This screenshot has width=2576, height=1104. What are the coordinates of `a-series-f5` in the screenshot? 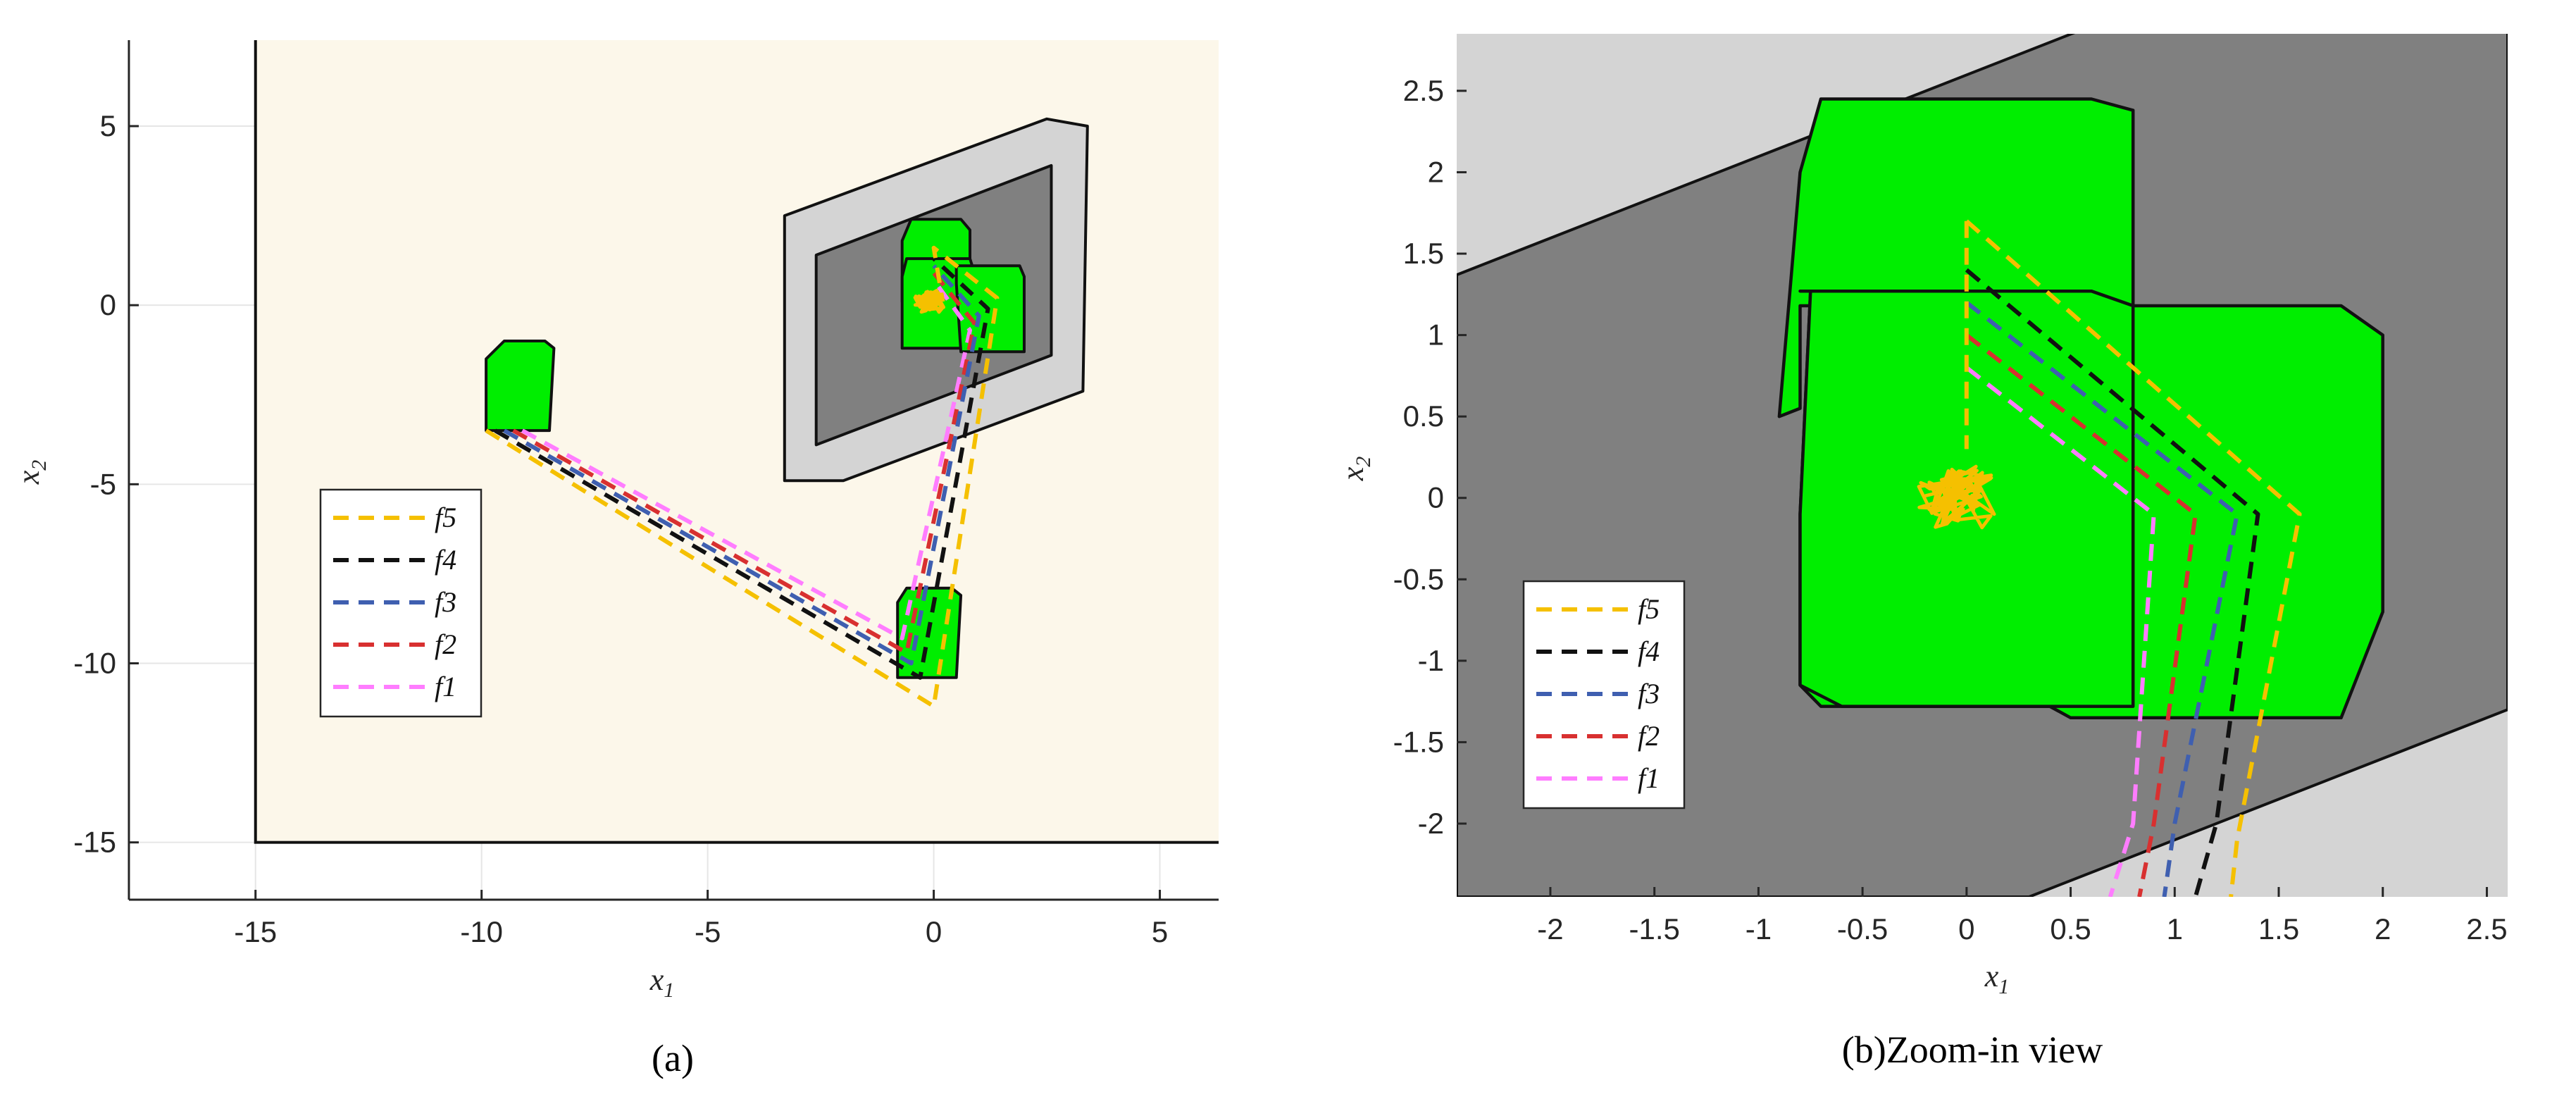 It's located at (742, 477).